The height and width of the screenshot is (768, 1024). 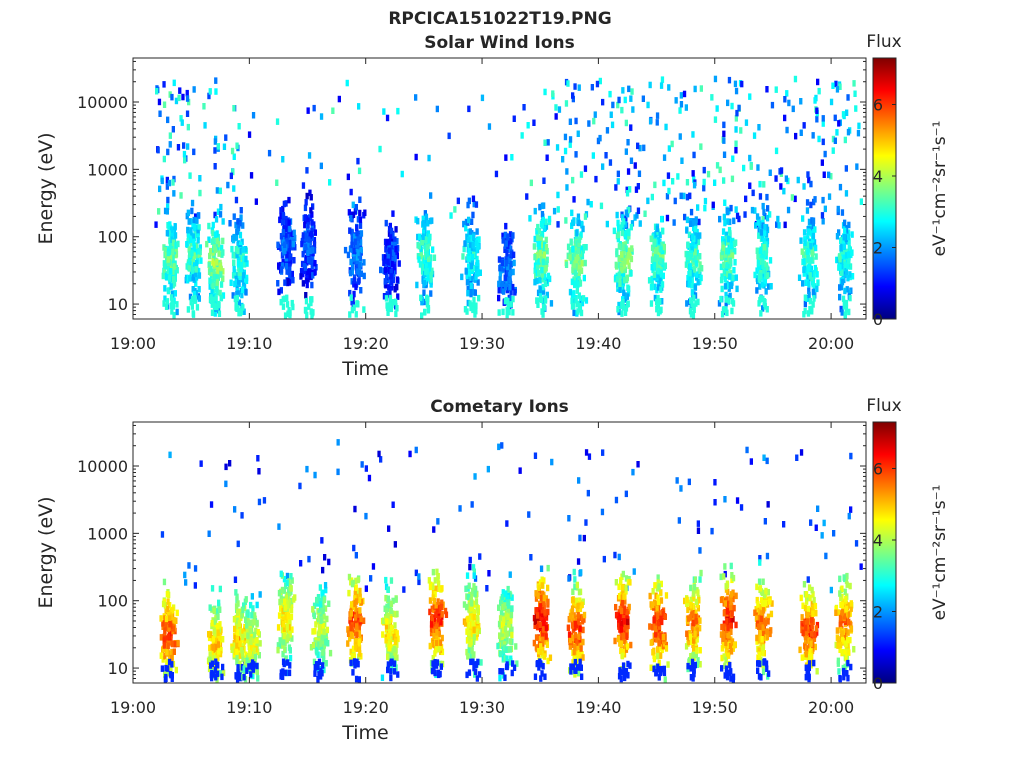 I want to click on y-tick-label: 1000, so click(x=107, y=169).